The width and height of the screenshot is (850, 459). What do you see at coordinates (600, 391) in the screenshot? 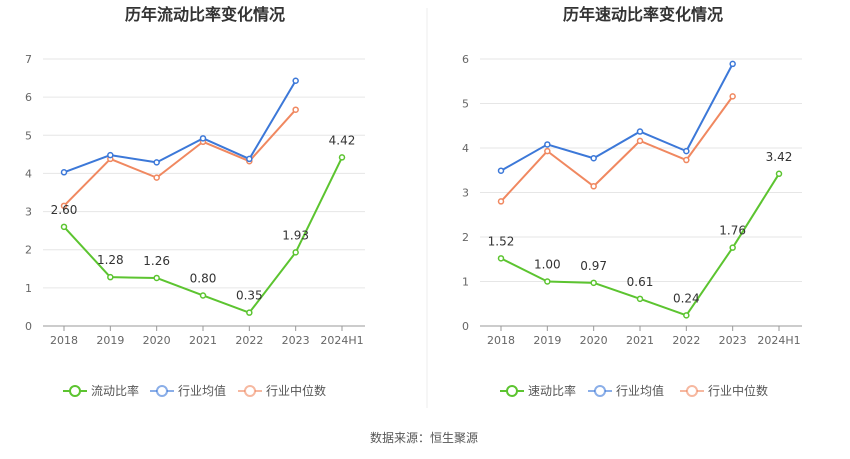
I see `right-legend-industry-avg-marker` at bounding box center [600, 391].